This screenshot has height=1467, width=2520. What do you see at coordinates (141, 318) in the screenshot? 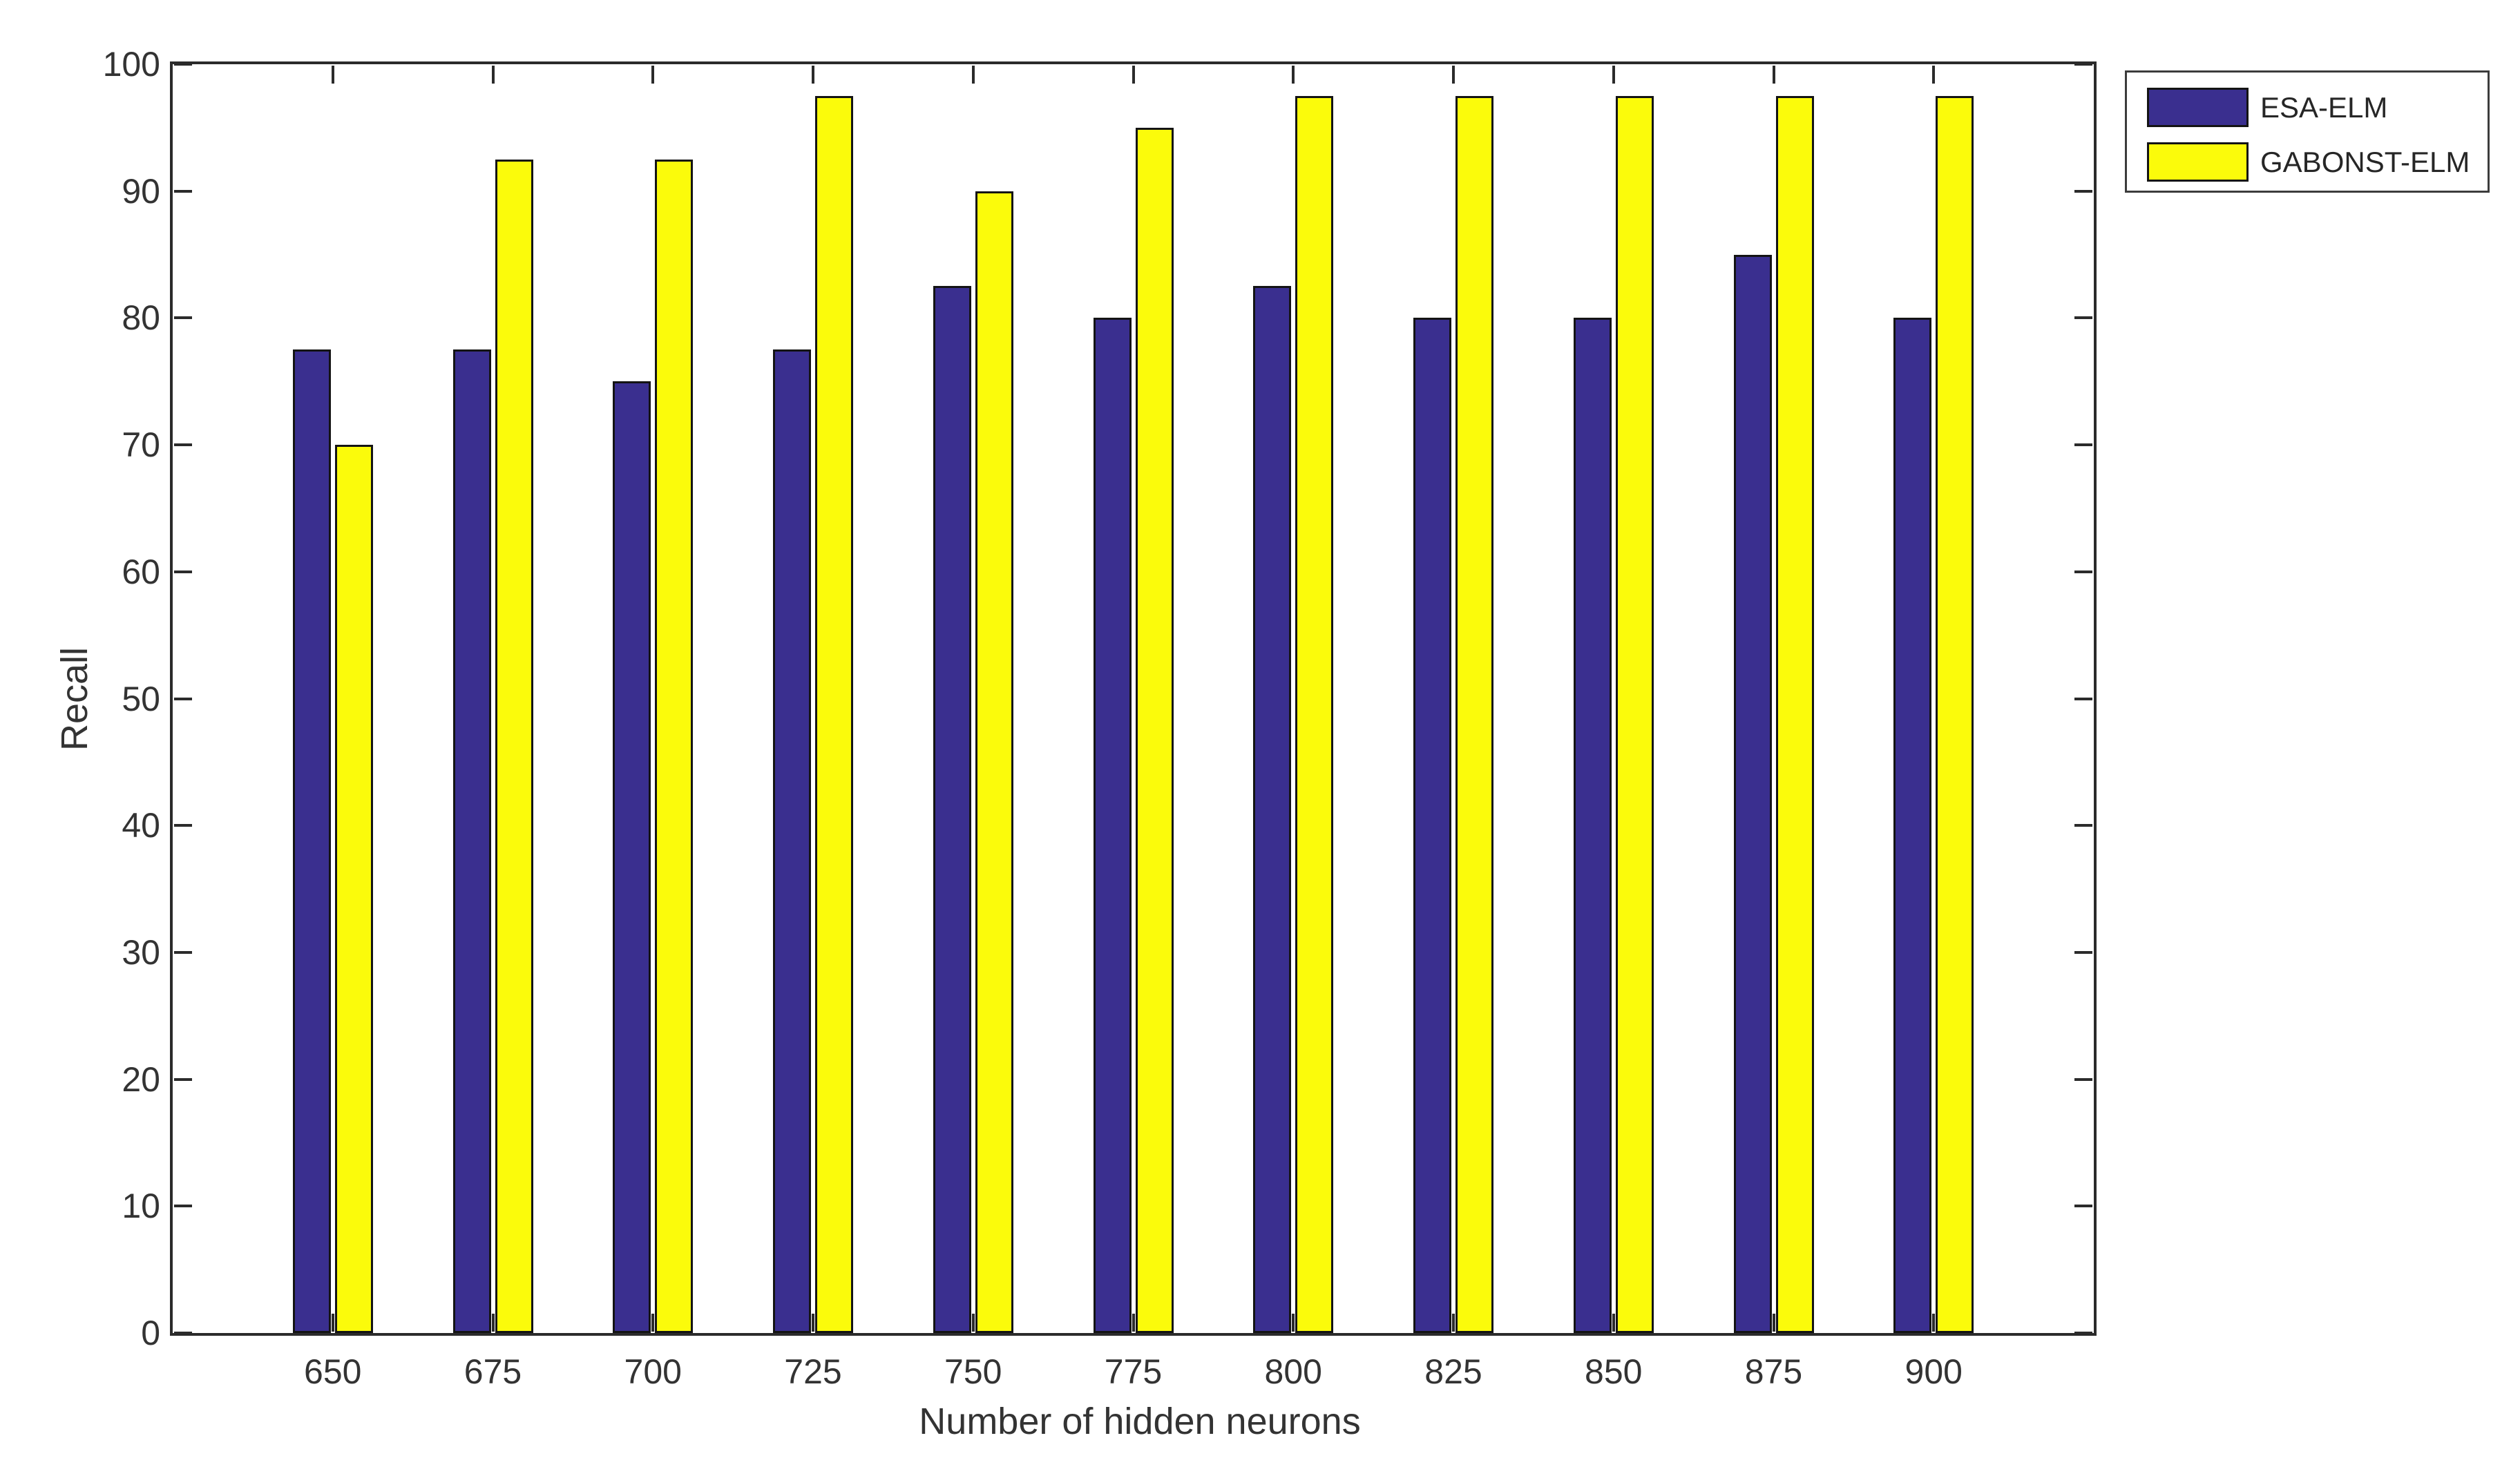
I see `y-tick-label-80: 80` at bounding box center [141, 318].